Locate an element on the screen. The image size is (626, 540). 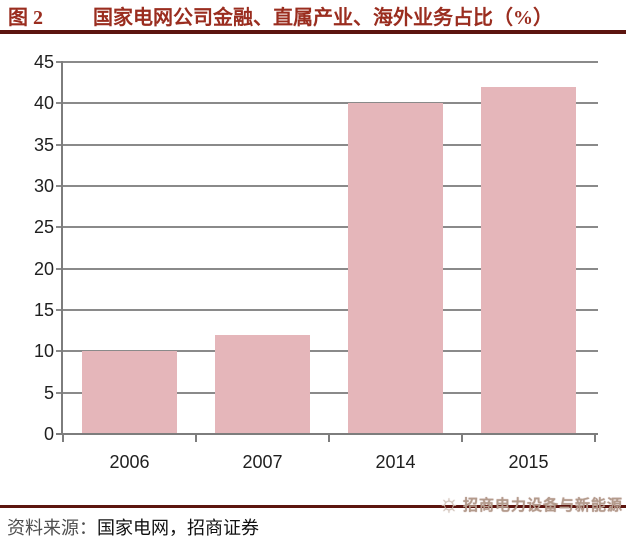
x-tick-label: 2014 is located at coordinates (395, 462).